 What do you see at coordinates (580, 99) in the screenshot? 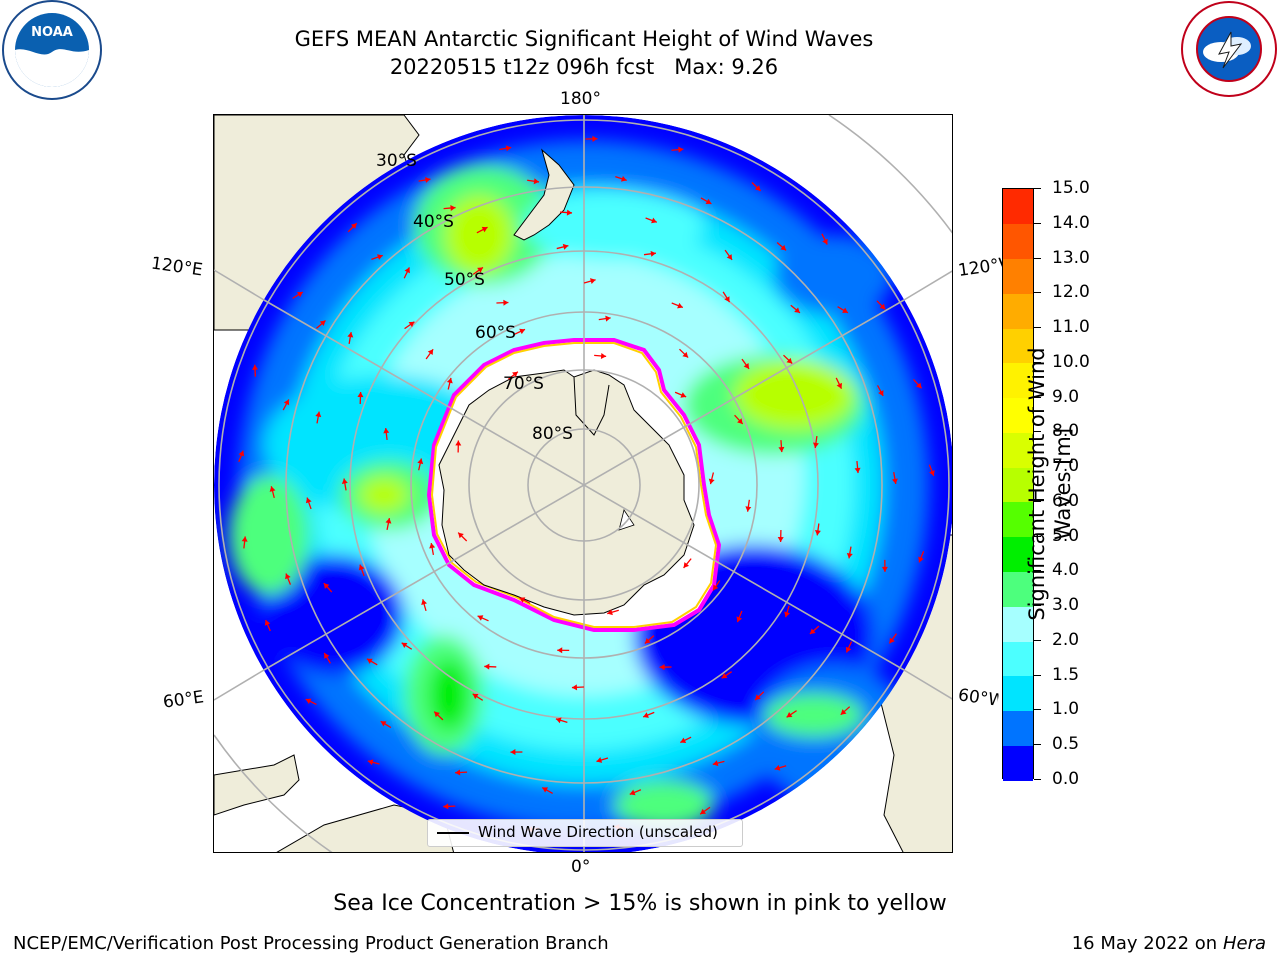
I see `lon-label-180: 180°` at bounding box center [580, 99].